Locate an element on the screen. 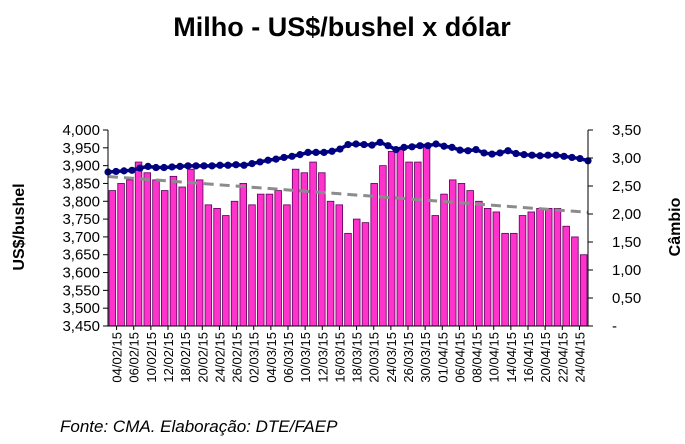 The height and width of the screenshot is (444, 685). x-tick-label: 04/02/15 is located at coordinates (117, 357).